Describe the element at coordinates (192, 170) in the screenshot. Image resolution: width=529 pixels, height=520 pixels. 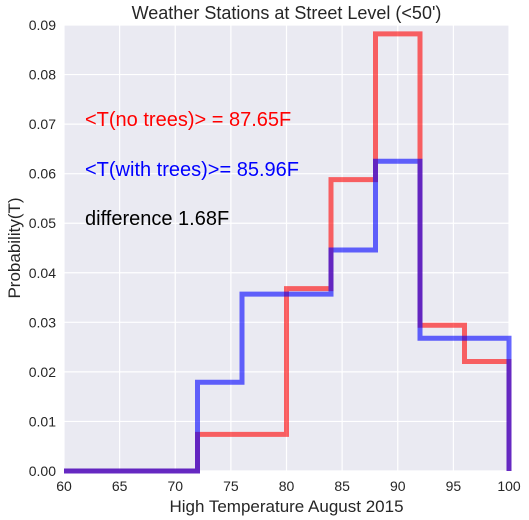
I see `annotation-with-trees: <T(with trees)>= 85.96F` at that location.